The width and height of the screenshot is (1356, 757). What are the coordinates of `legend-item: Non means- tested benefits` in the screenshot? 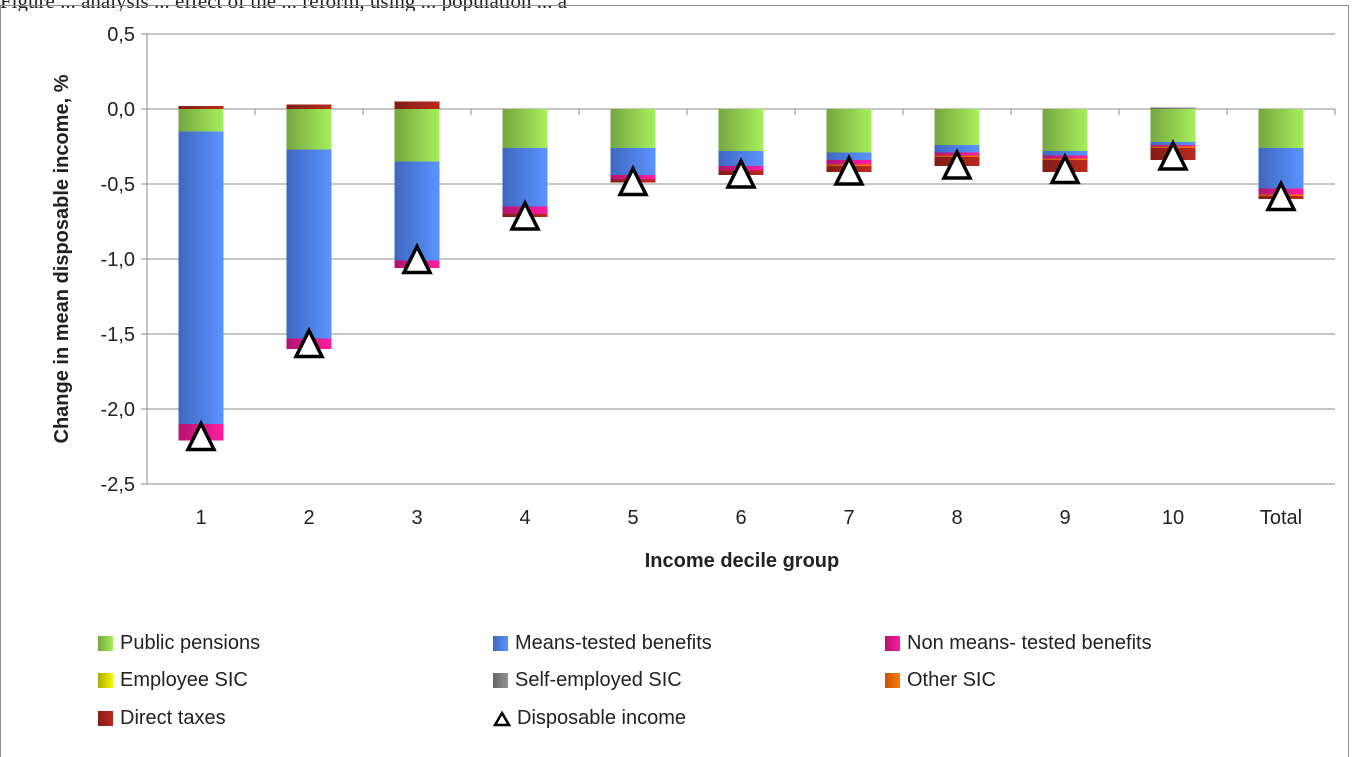 It's located at (1018, 643).